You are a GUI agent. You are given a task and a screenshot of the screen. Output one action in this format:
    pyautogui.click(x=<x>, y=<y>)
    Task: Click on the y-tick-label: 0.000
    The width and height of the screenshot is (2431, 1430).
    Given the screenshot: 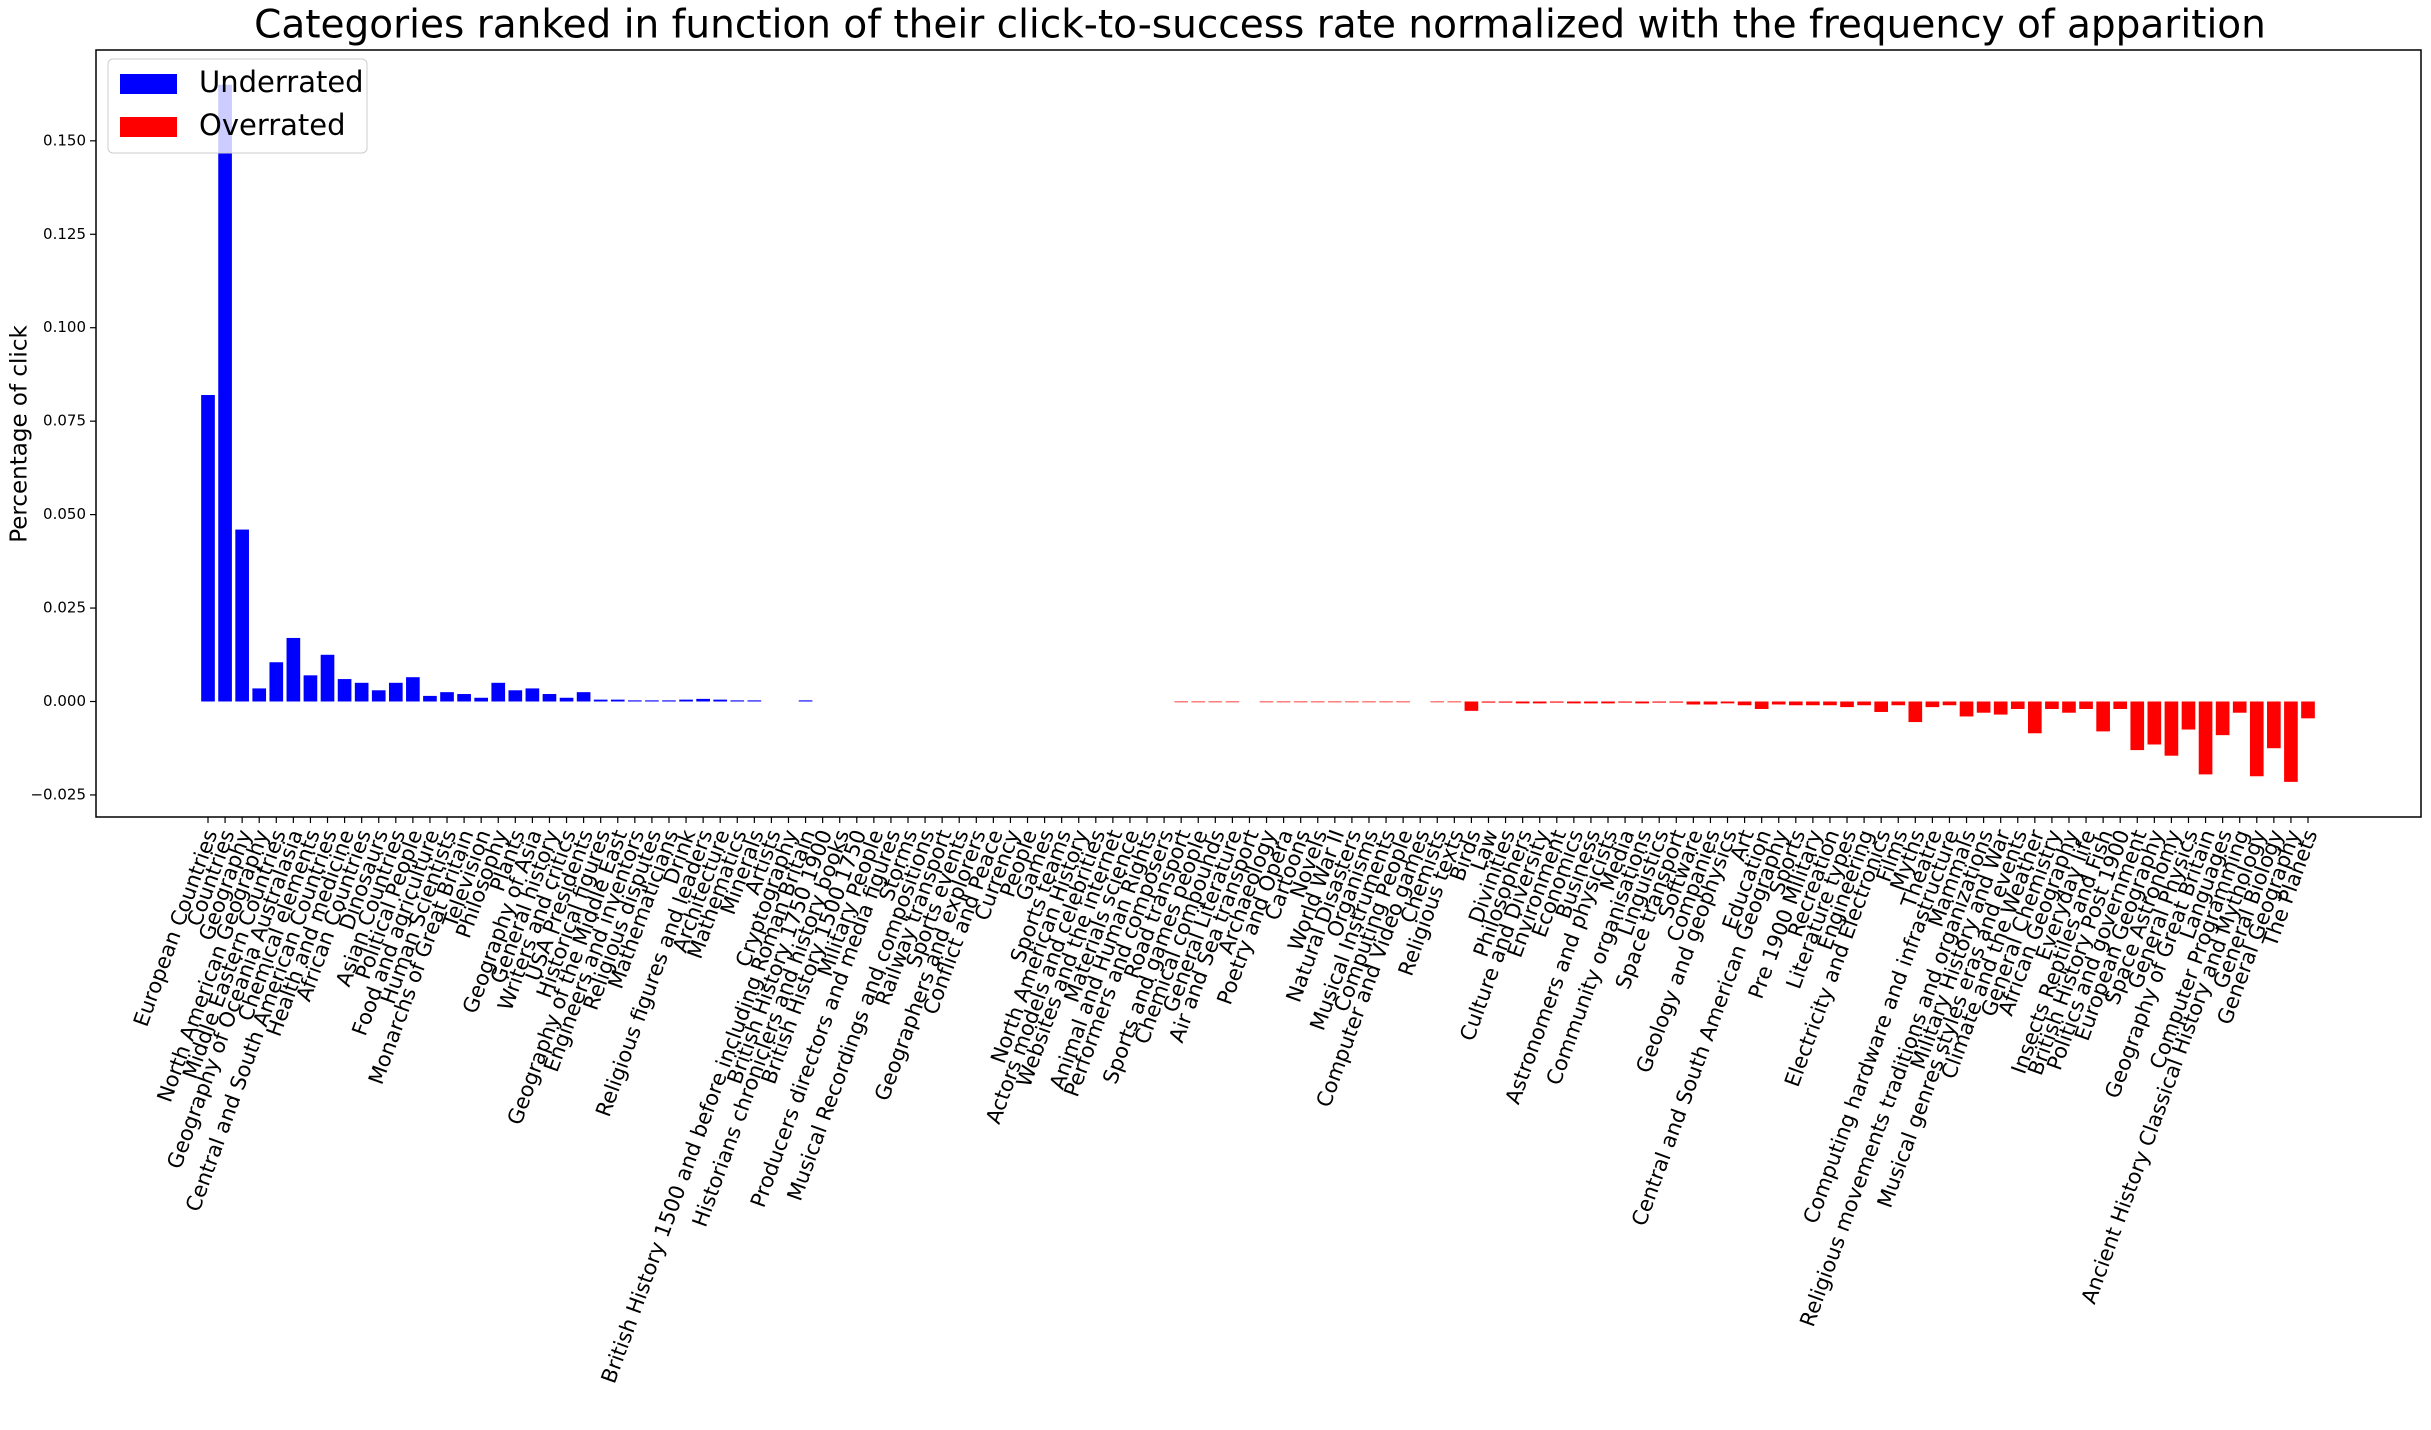 What is the action you would take?
    pyautogui.click(x=64, y=701)
    